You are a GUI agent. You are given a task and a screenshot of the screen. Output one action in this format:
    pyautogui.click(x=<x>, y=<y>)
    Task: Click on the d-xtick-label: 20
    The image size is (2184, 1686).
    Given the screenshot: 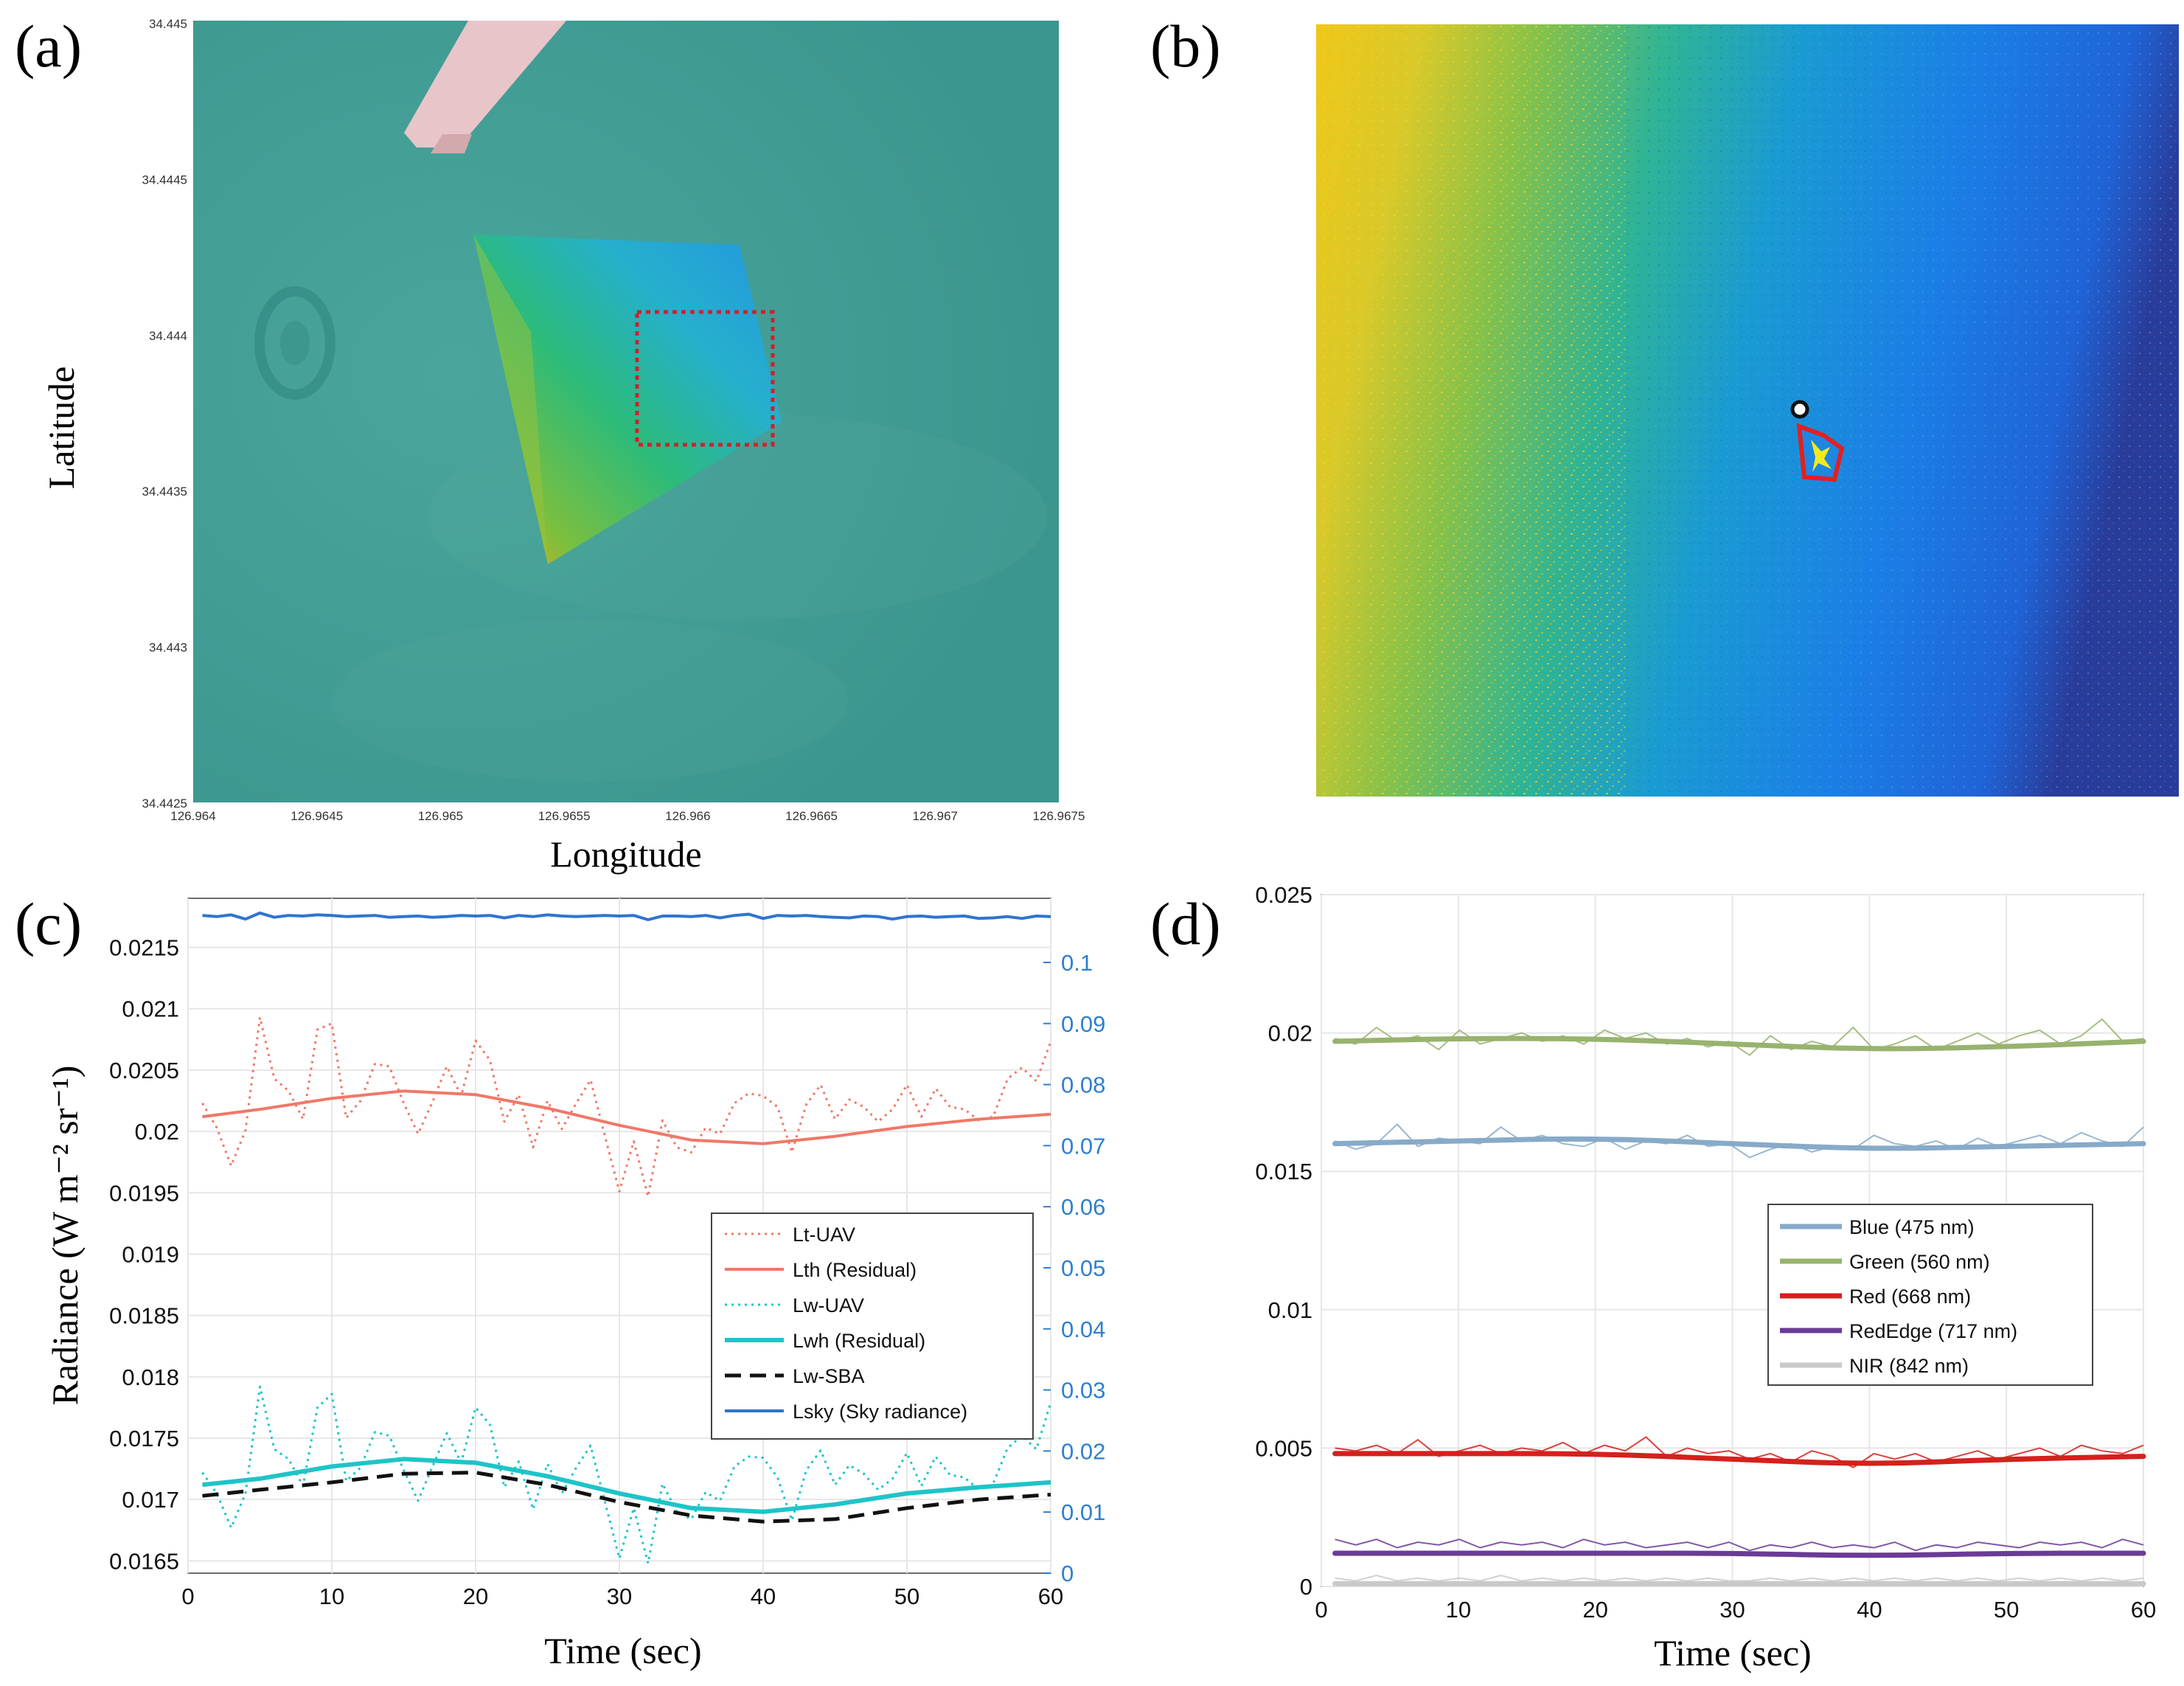 What is the action you would take?
    pyautogui.click(x=1594, y=1610)
    